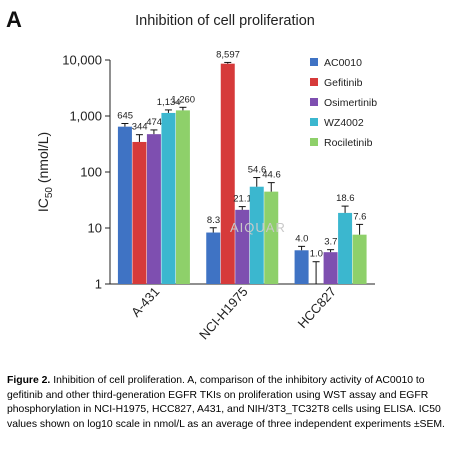 This screenshot has height=451, width=468. Describe the element at coordinates (169, 102) in the screenshot. I see `data-label: 1,134` at that location.